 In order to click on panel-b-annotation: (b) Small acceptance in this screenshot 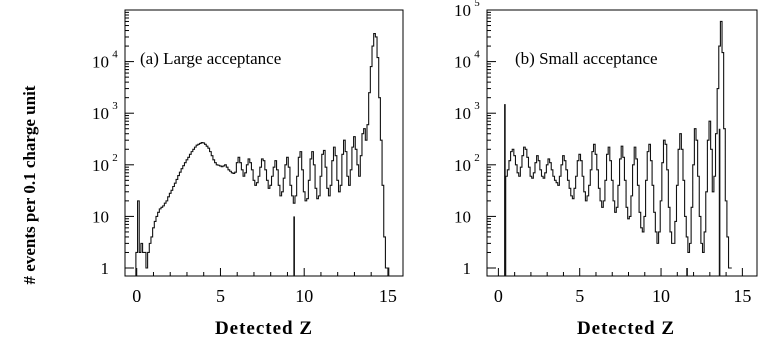, I will do `click(586, 58)`.